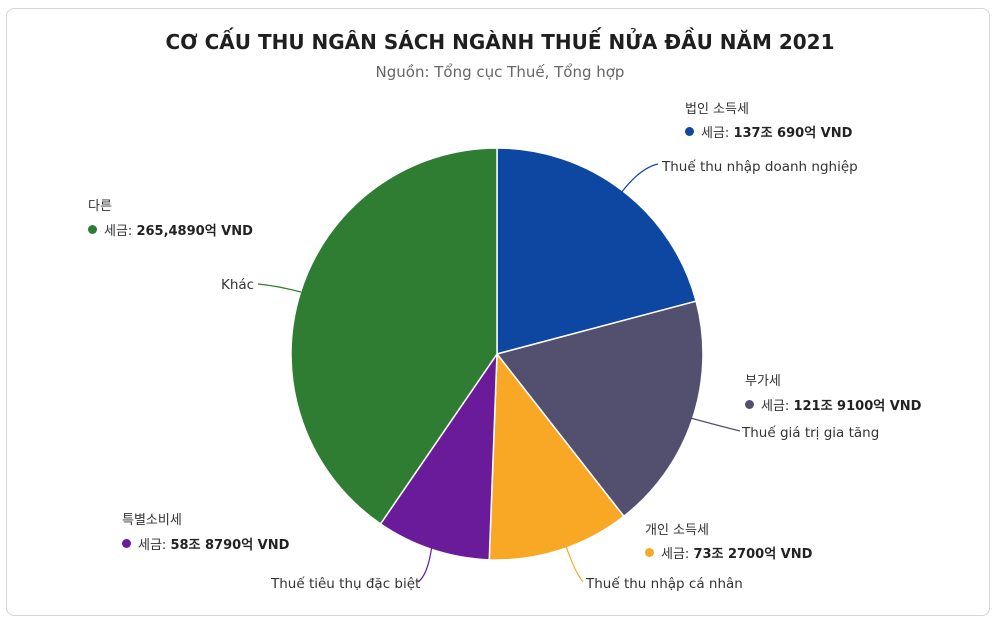 The width and height of the screenshot is (1000, 624). I want to click on slice-value-cit: 세금: 137조 690억 VND, so click(768, 131).